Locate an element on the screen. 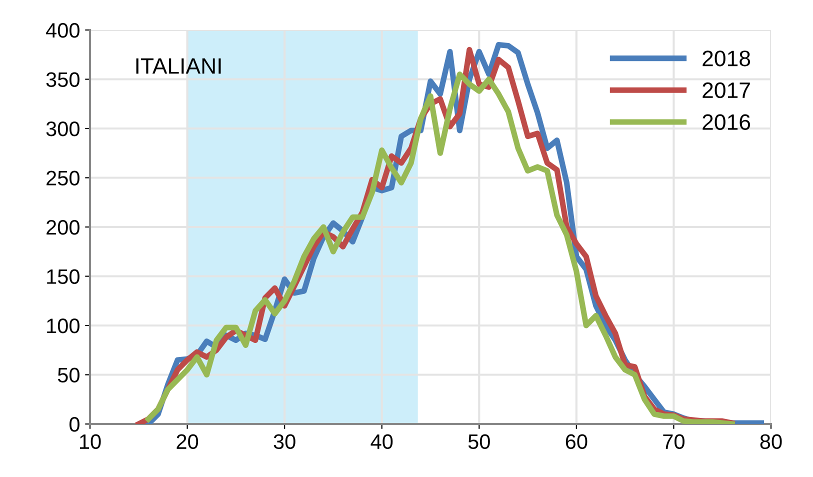 This screenshot has width=813, height=477. y-tick-label: 300 is located at coordinates (63, 129).